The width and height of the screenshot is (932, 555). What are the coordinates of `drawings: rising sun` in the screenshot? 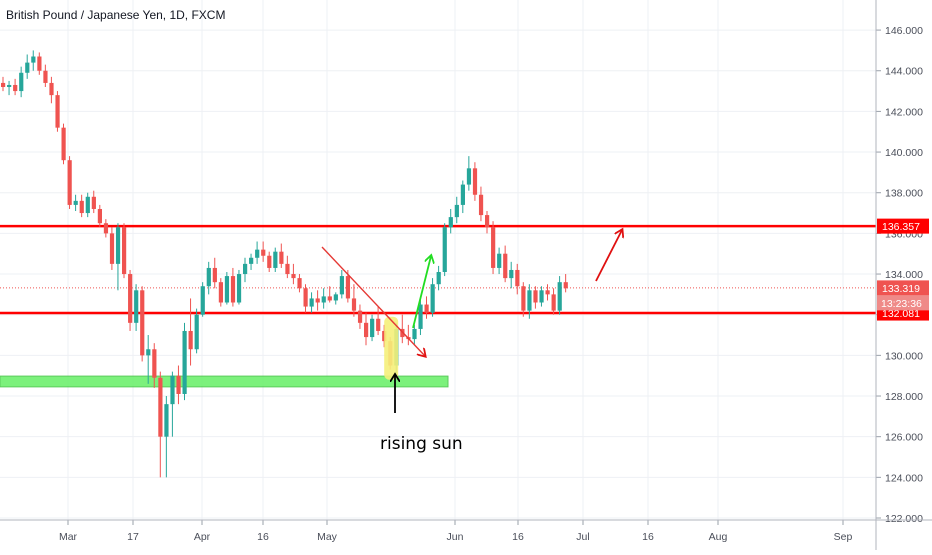 It's located at (471, 342).